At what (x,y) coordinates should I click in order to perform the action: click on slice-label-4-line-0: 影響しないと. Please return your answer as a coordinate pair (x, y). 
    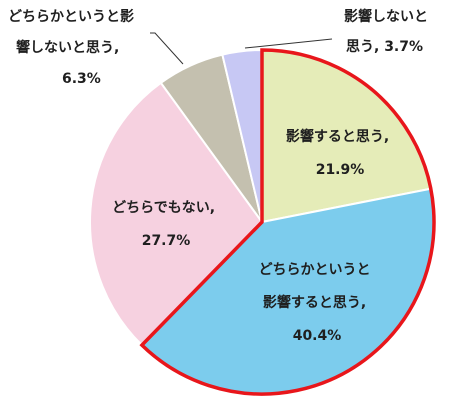
    Looking at the image, I should click on (386, 16).